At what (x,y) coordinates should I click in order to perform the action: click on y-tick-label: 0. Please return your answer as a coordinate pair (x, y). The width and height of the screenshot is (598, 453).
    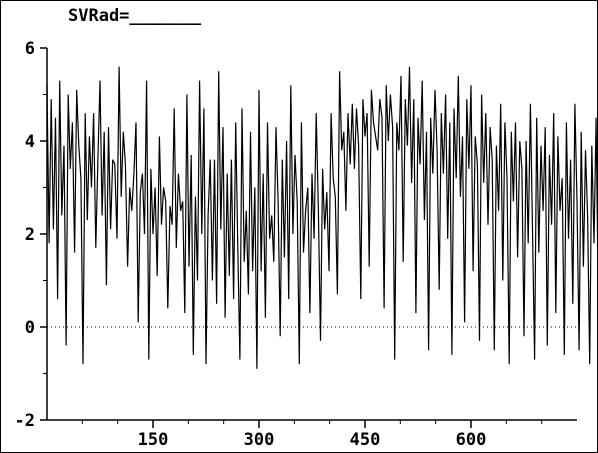
    Looking at the image, I should click on (30, 328).